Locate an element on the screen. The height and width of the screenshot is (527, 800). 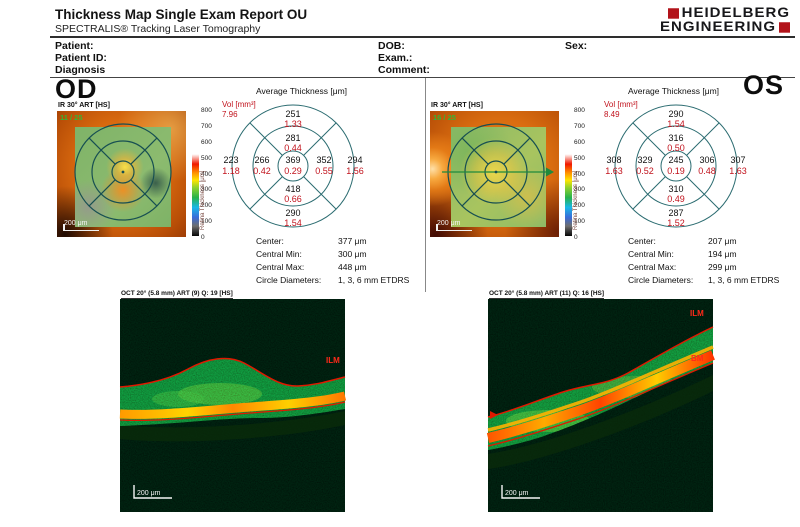
od-ilm-annotation: ILM is located at coordinates (333, 360).